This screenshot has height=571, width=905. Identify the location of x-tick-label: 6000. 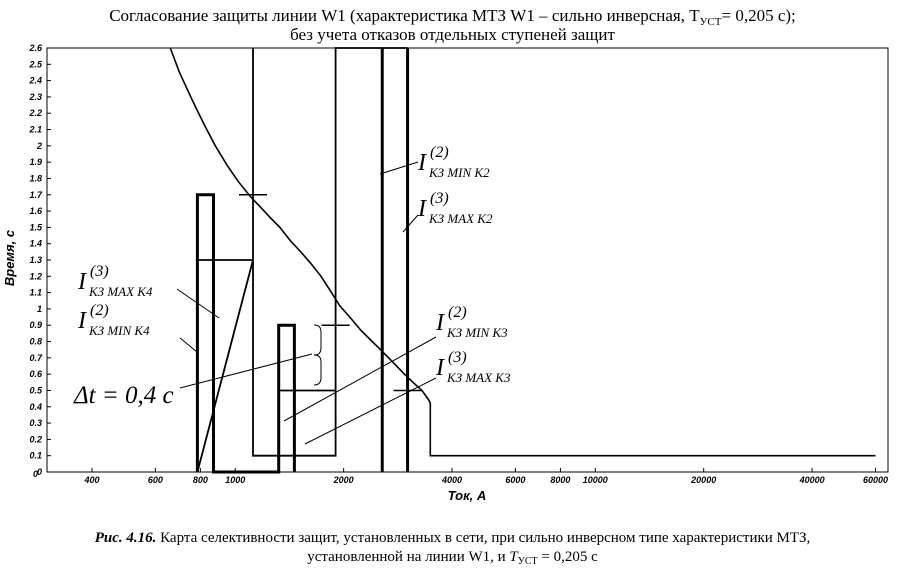
(515, 480).